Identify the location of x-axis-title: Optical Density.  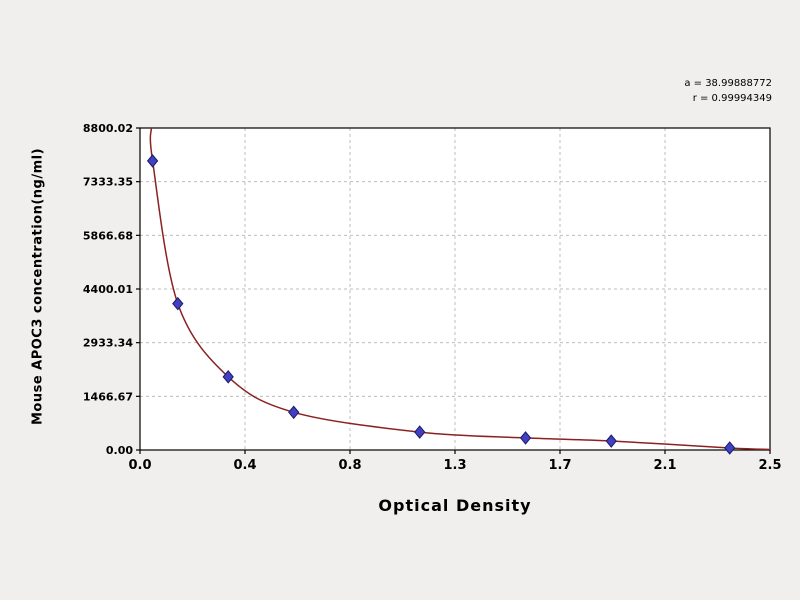
(455, 505).